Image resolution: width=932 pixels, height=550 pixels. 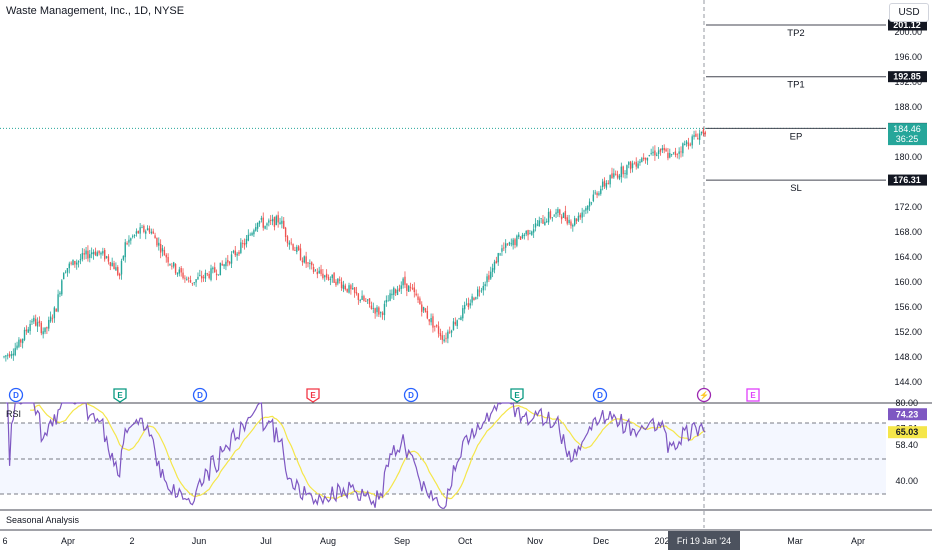 I want to click on symbol-title: Waste Management, Inc., 1D, NYSE, so click(x=95, y=11).